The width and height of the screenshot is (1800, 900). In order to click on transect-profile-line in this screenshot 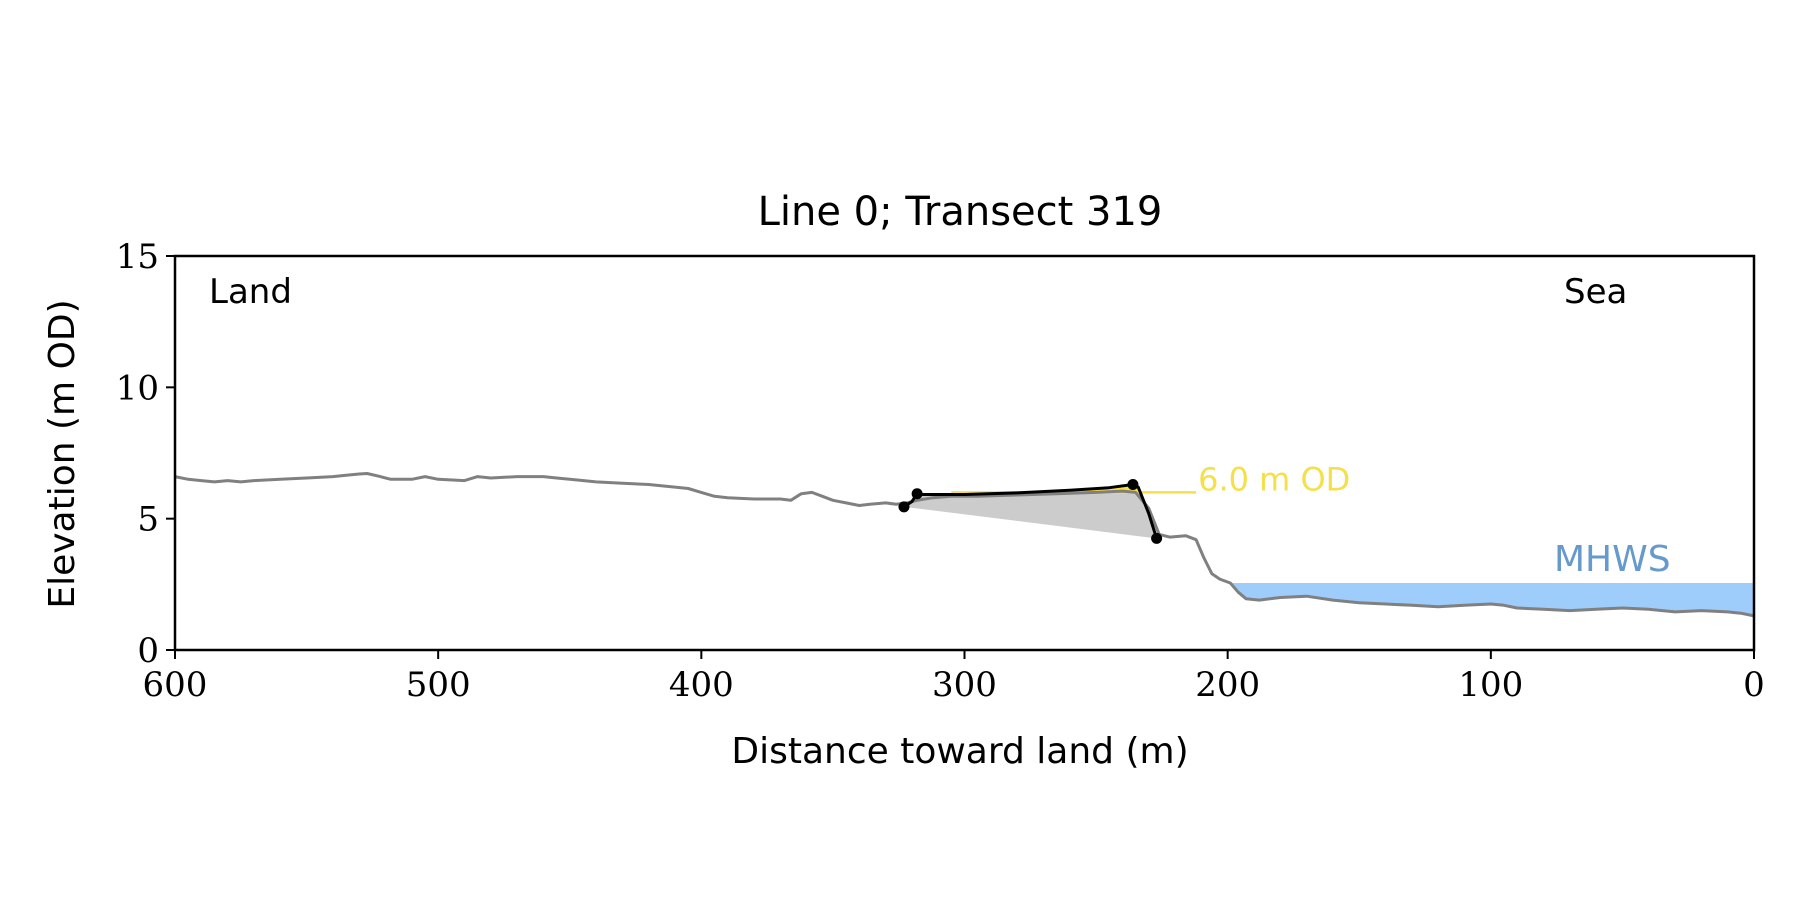, I will do `click(964, 545)`.